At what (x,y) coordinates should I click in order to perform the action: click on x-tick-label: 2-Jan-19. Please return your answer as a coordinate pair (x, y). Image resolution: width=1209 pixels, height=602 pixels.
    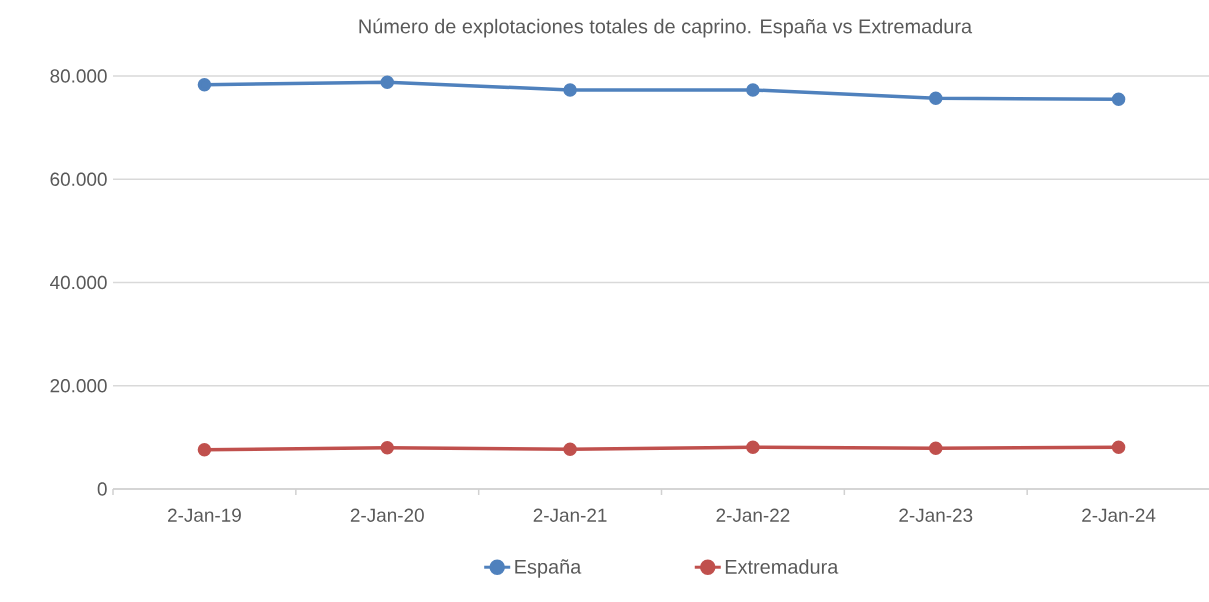
    Looking at the image, I should click on (204, 515).